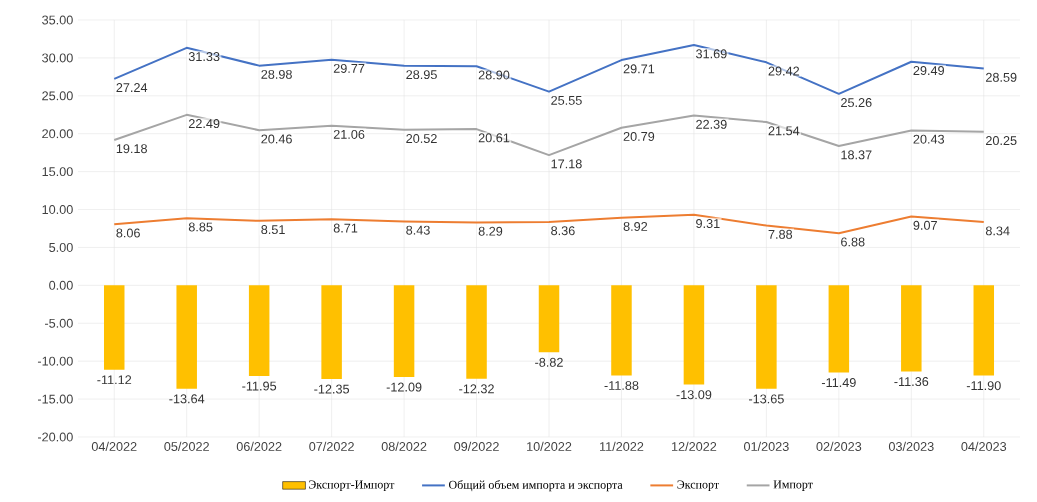 Image resolution: width=1037 pixels, height=502 pixels. What do you see at coordinates (563, 231) in the screenshot?
I see `data-label: 8.36` at bounding box center [563, 231].